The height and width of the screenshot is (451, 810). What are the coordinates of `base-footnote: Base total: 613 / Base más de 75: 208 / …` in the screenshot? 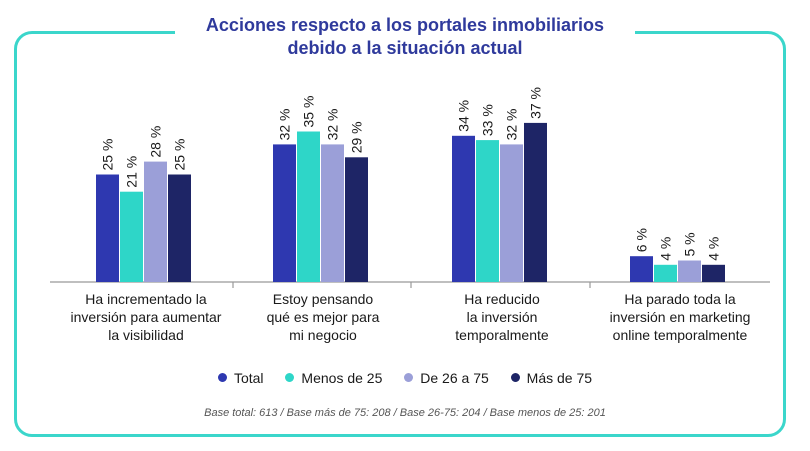 It's located at (405, 413).